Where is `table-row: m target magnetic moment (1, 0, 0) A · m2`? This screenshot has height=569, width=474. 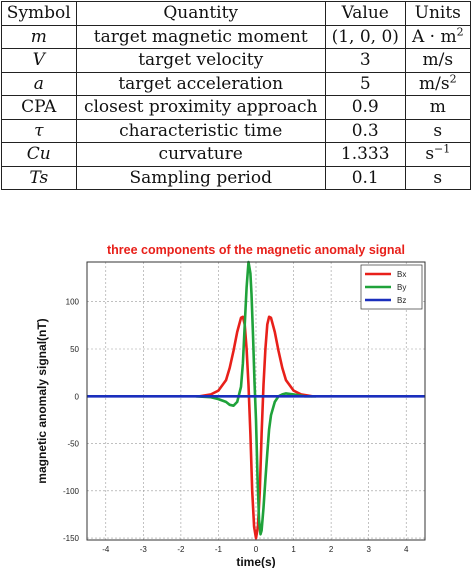 table-row: m target magnetic moment (1, 0, 0) A · m2 is located at coordinates (236, 36).